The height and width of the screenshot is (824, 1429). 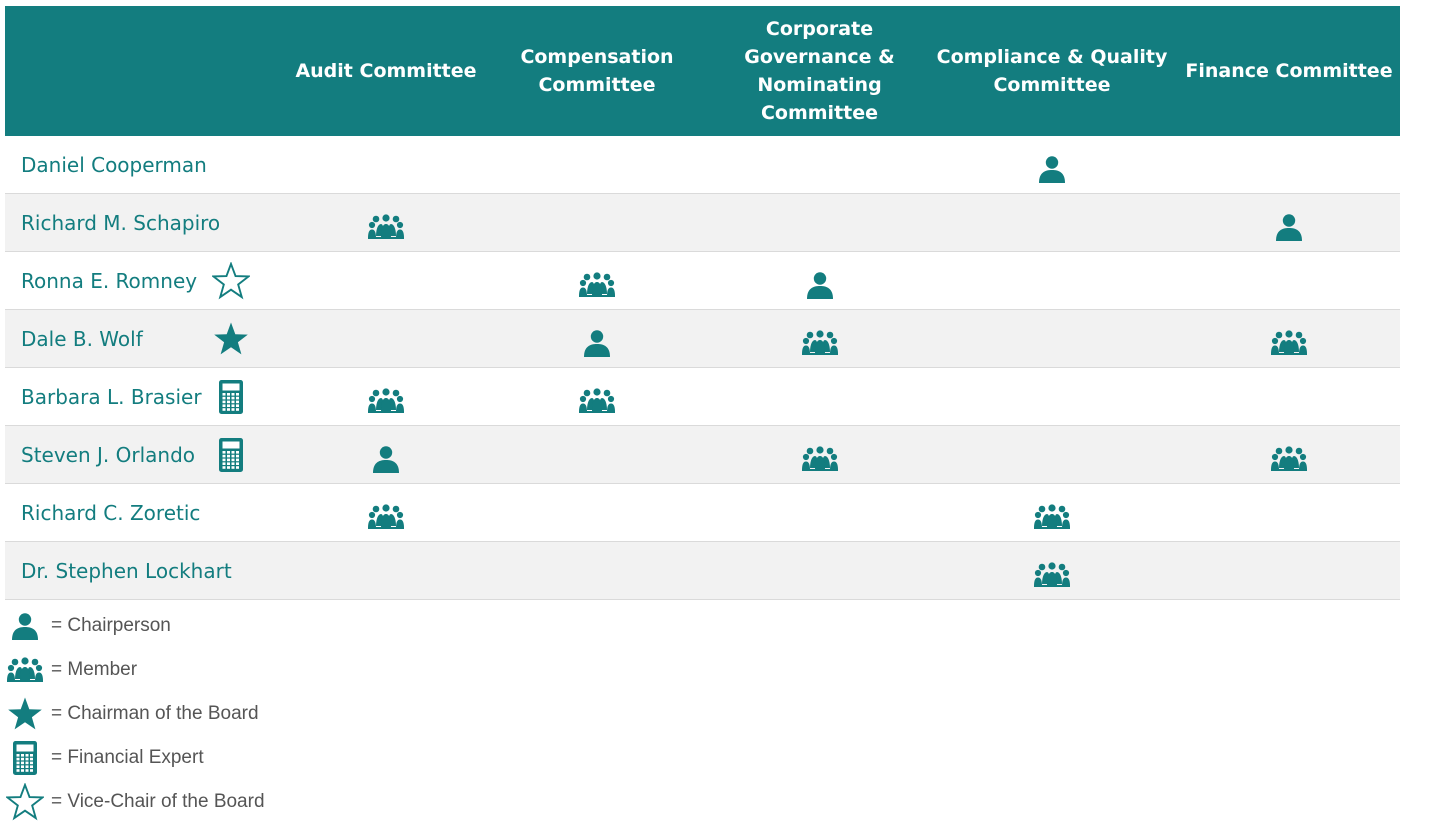 I want to click on legend-item: = Member, so click(x=135, y=670).